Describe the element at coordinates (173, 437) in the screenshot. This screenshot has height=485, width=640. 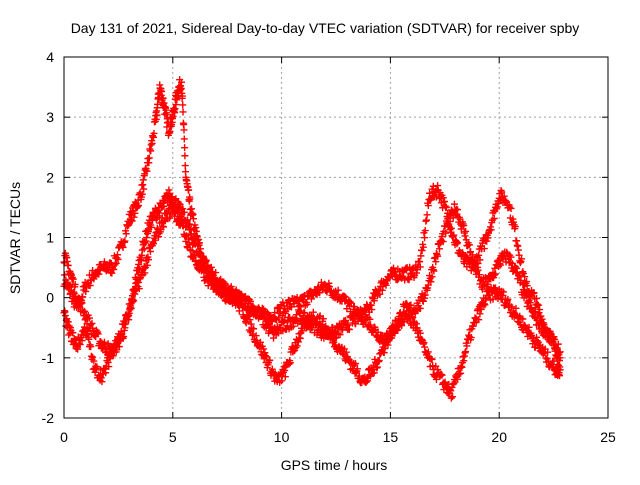
I see `x-tick-label: 5` at that location.